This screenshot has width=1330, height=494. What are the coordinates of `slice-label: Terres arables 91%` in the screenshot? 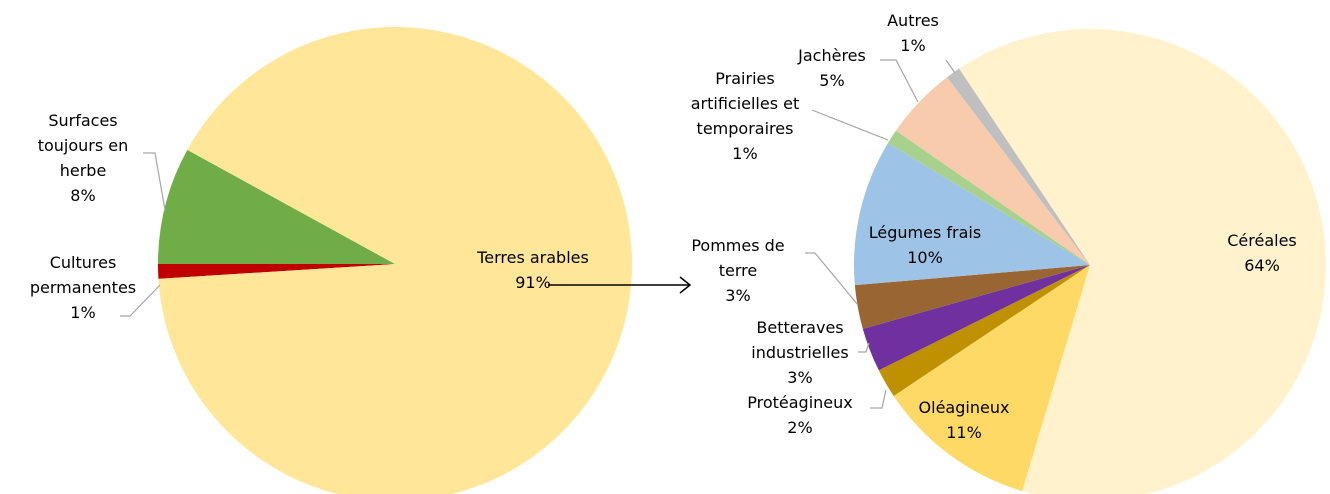 It's located at (533, 270).